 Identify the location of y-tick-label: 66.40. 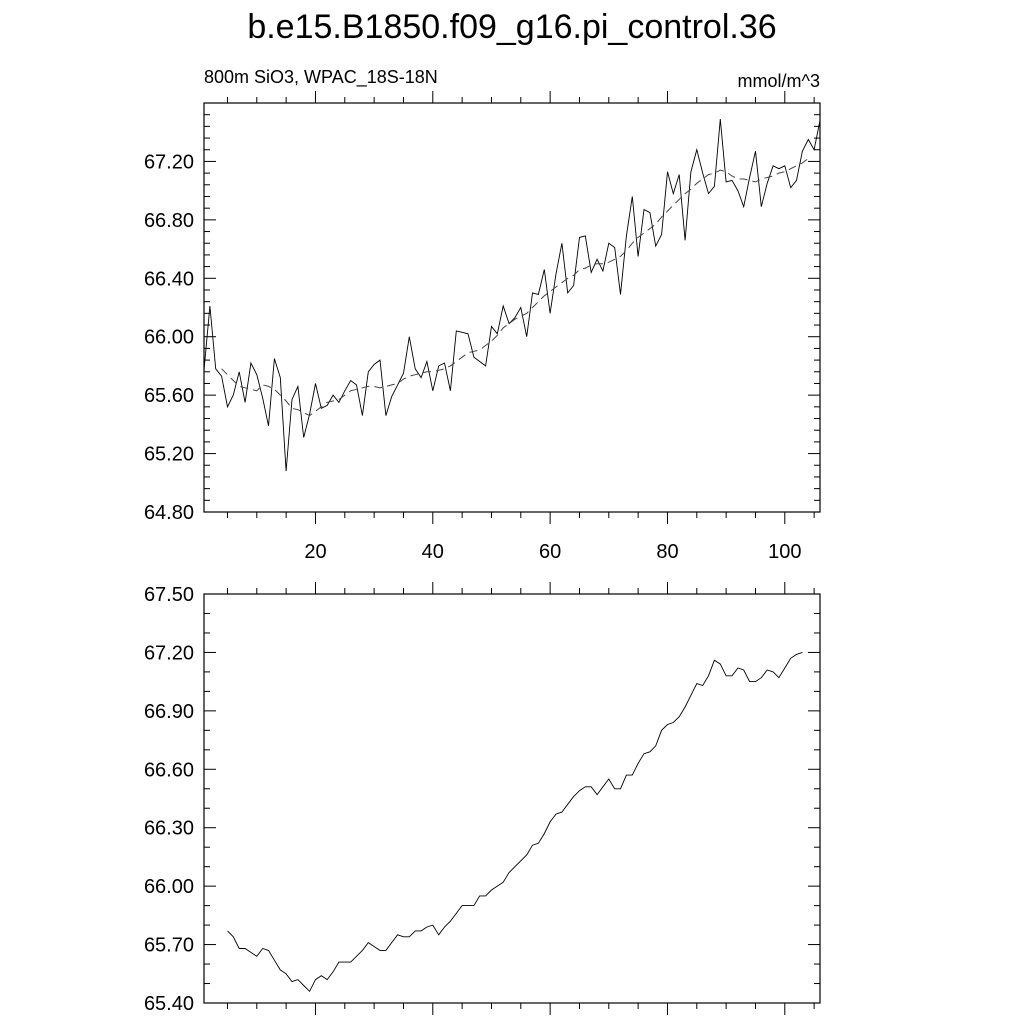
(169, 279).